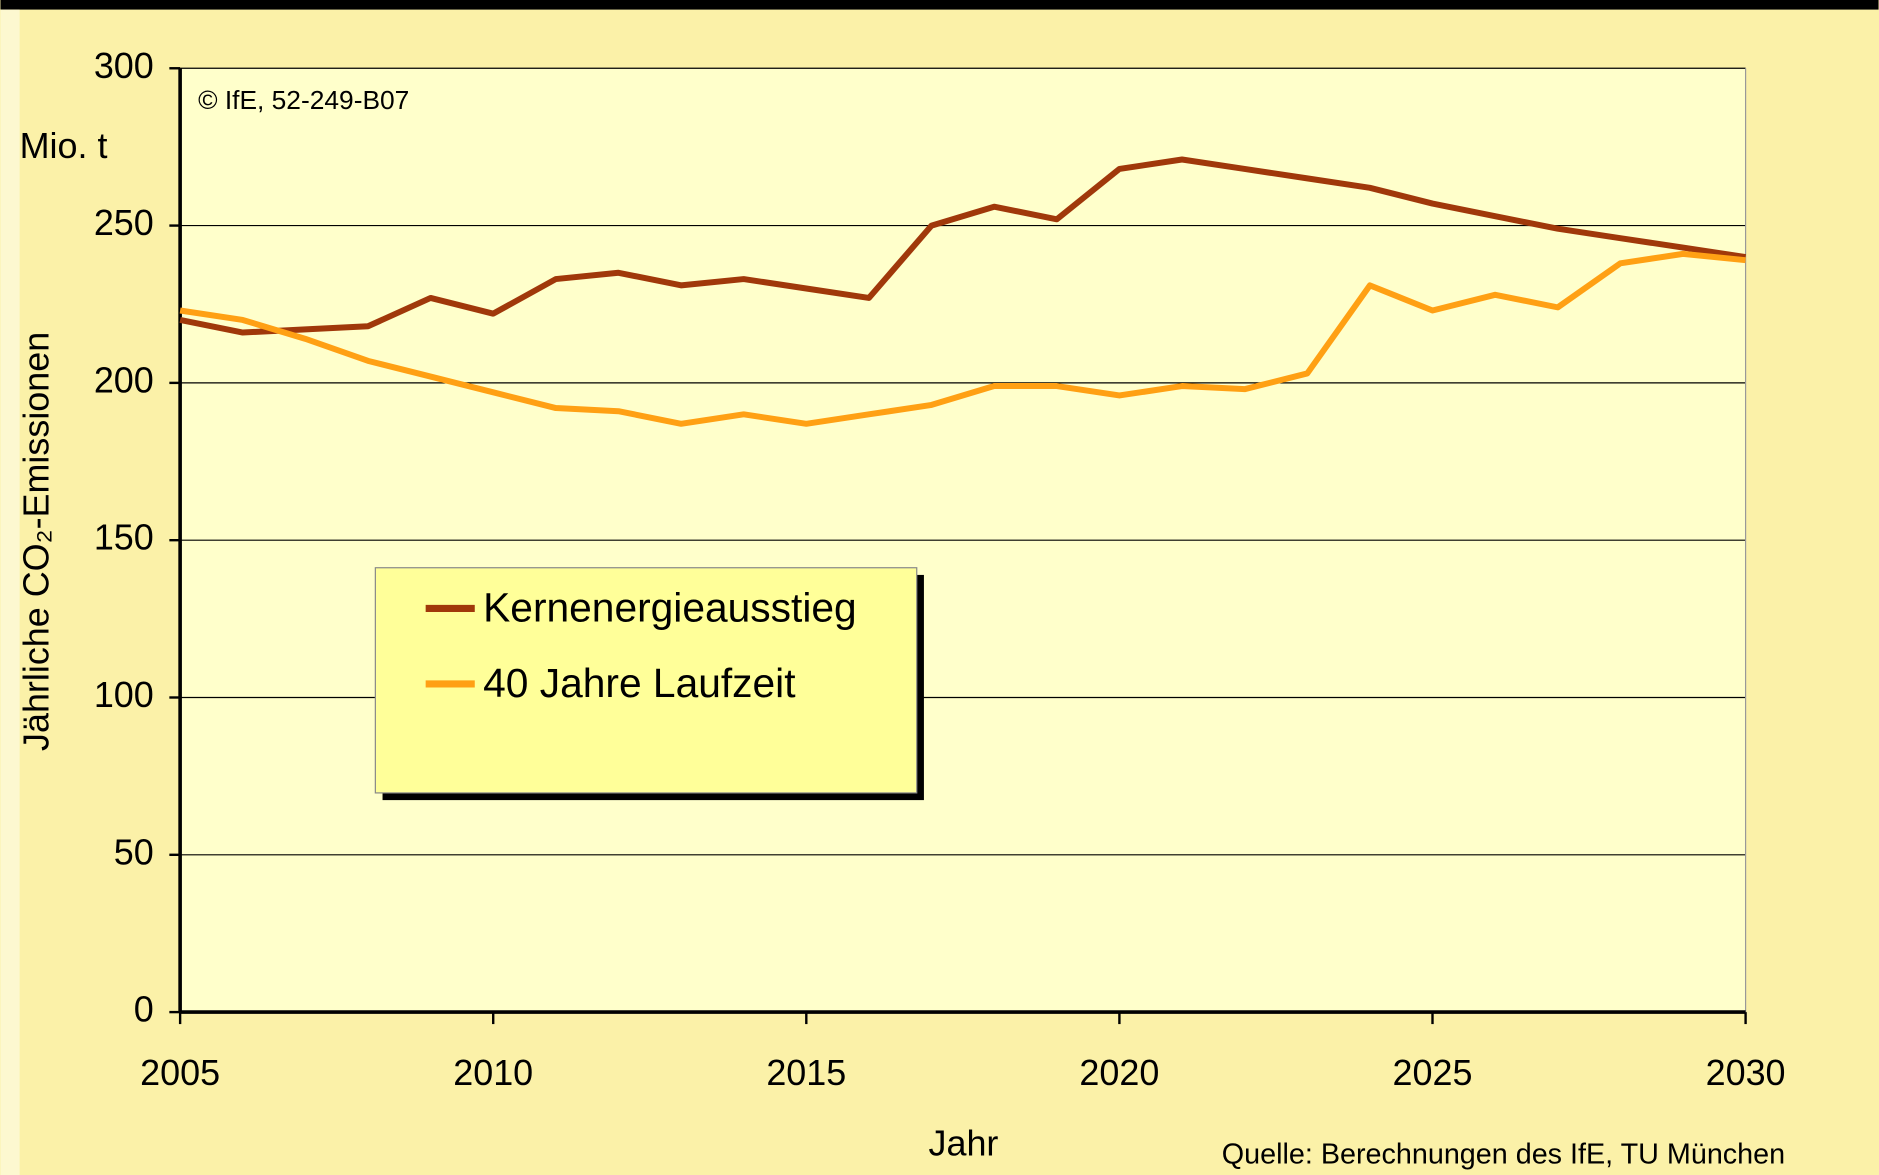  Describe the element at coordinates (124, 379) in the screenshot. I see `y-tick-label: 200` at that location.